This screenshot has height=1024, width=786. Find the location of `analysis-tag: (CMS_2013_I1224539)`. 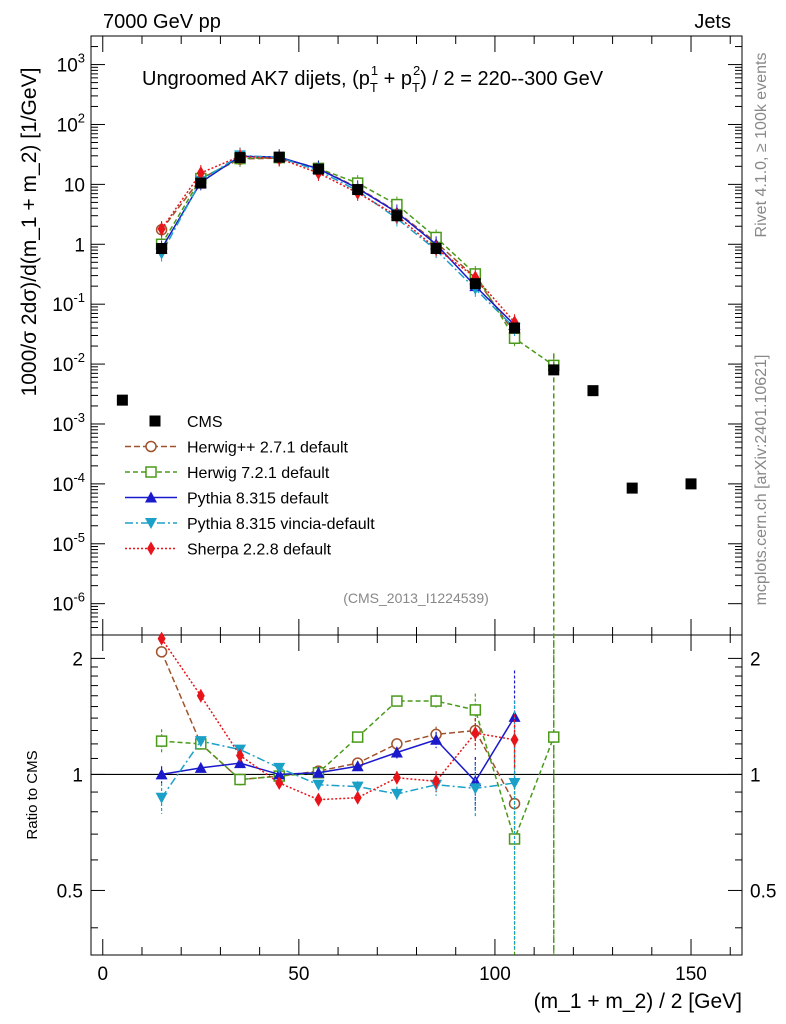

analysis-tag: (CMS_2013_I1224539) is located at coordinates (416, 598).